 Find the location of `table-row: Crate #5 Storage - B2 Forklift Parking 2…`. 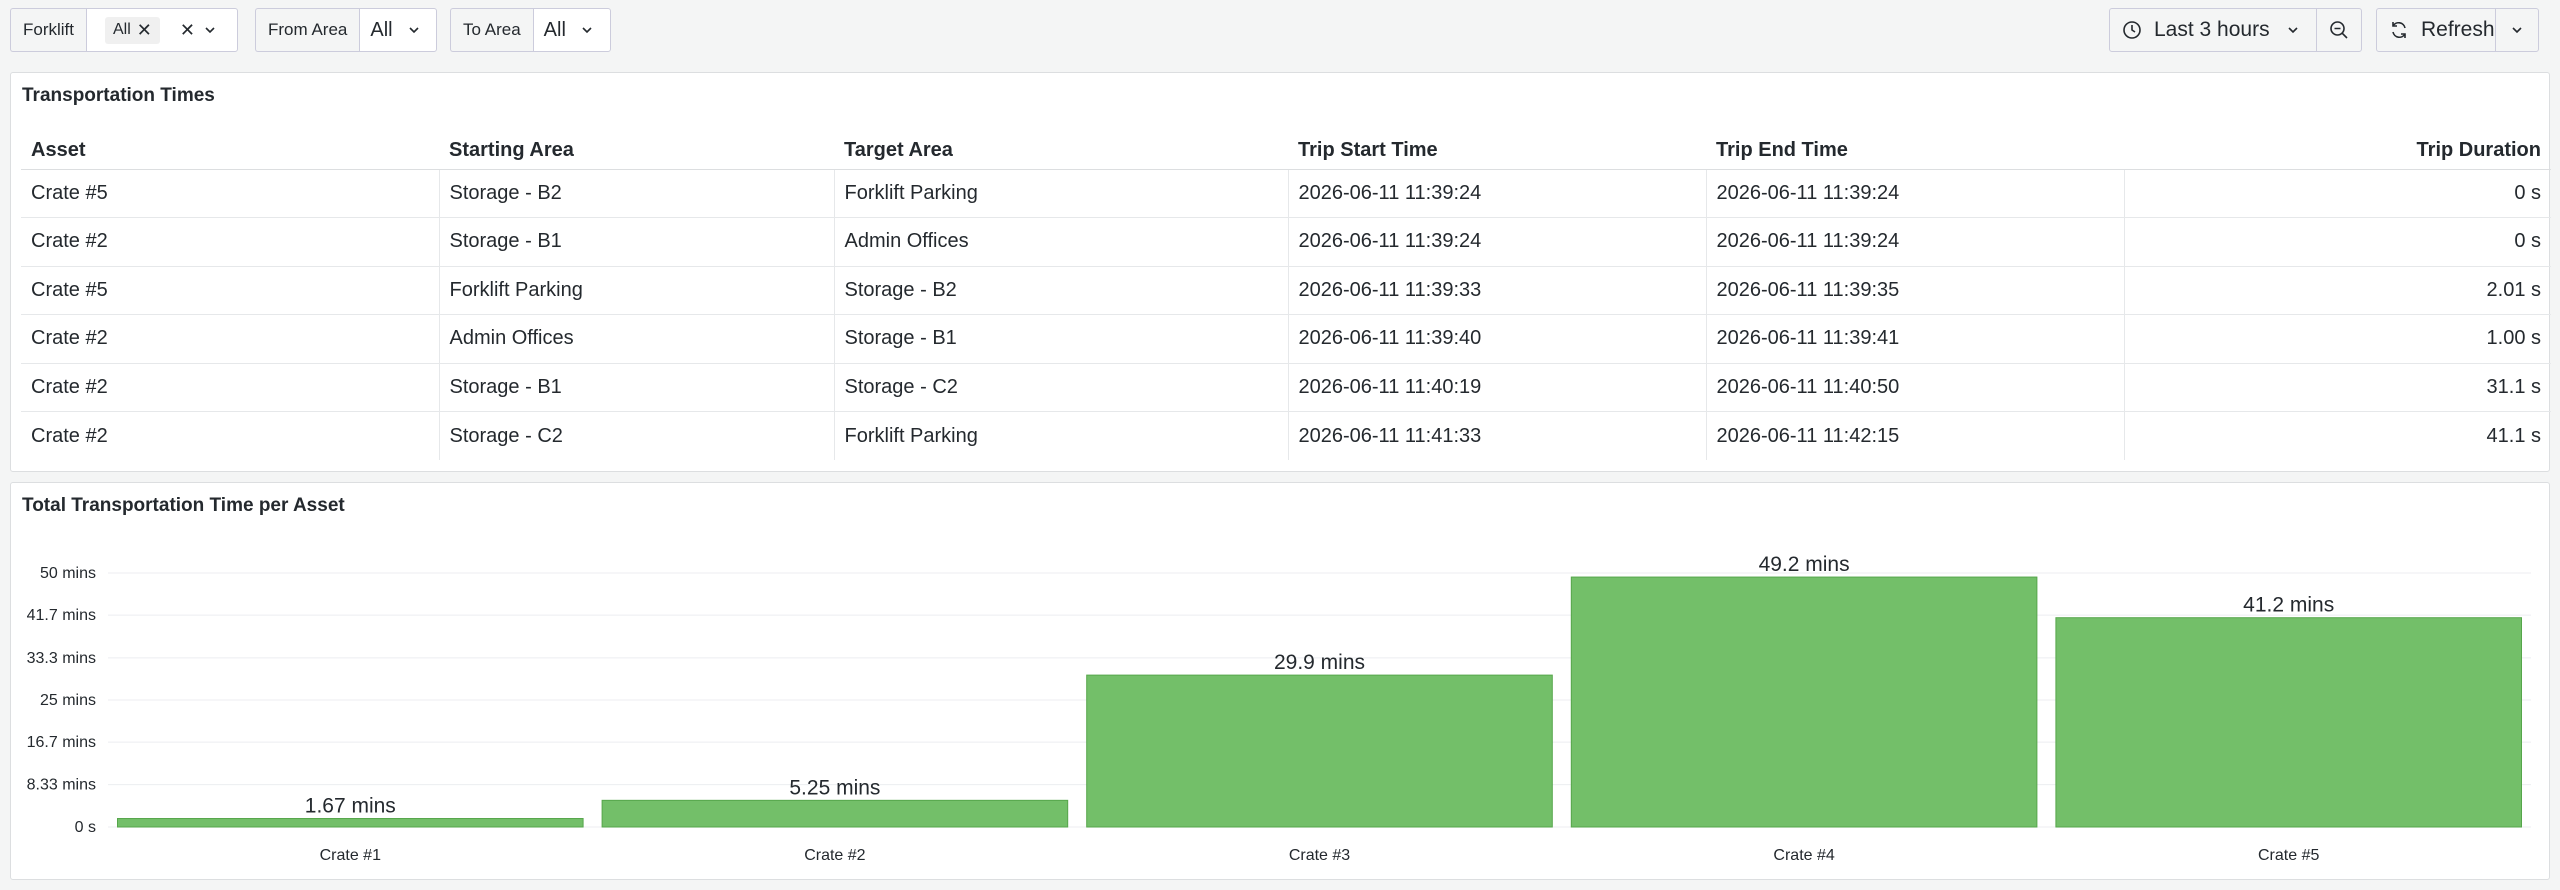

table-row: Crate #5 Storage - B2 Forklift Parking 2… is located at coordinates (1286, 193).